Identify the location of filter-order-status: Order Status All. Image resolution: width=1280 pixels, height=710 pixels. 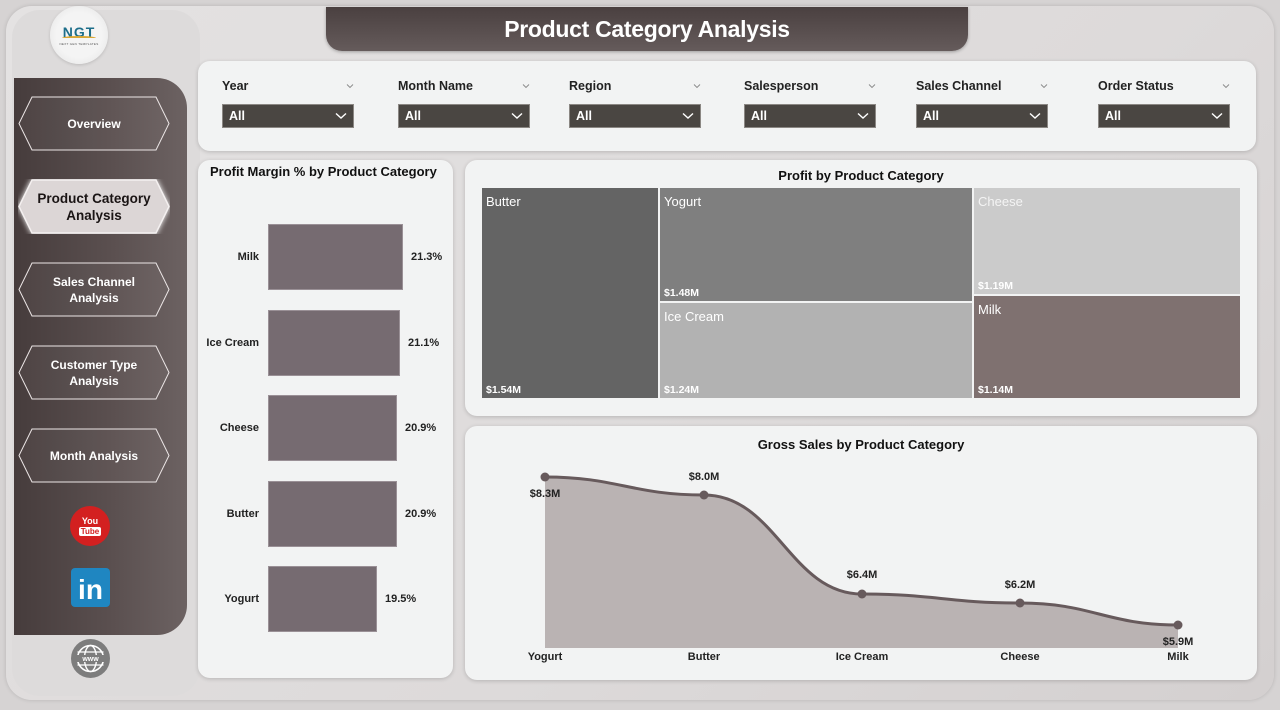
(1164, 103).